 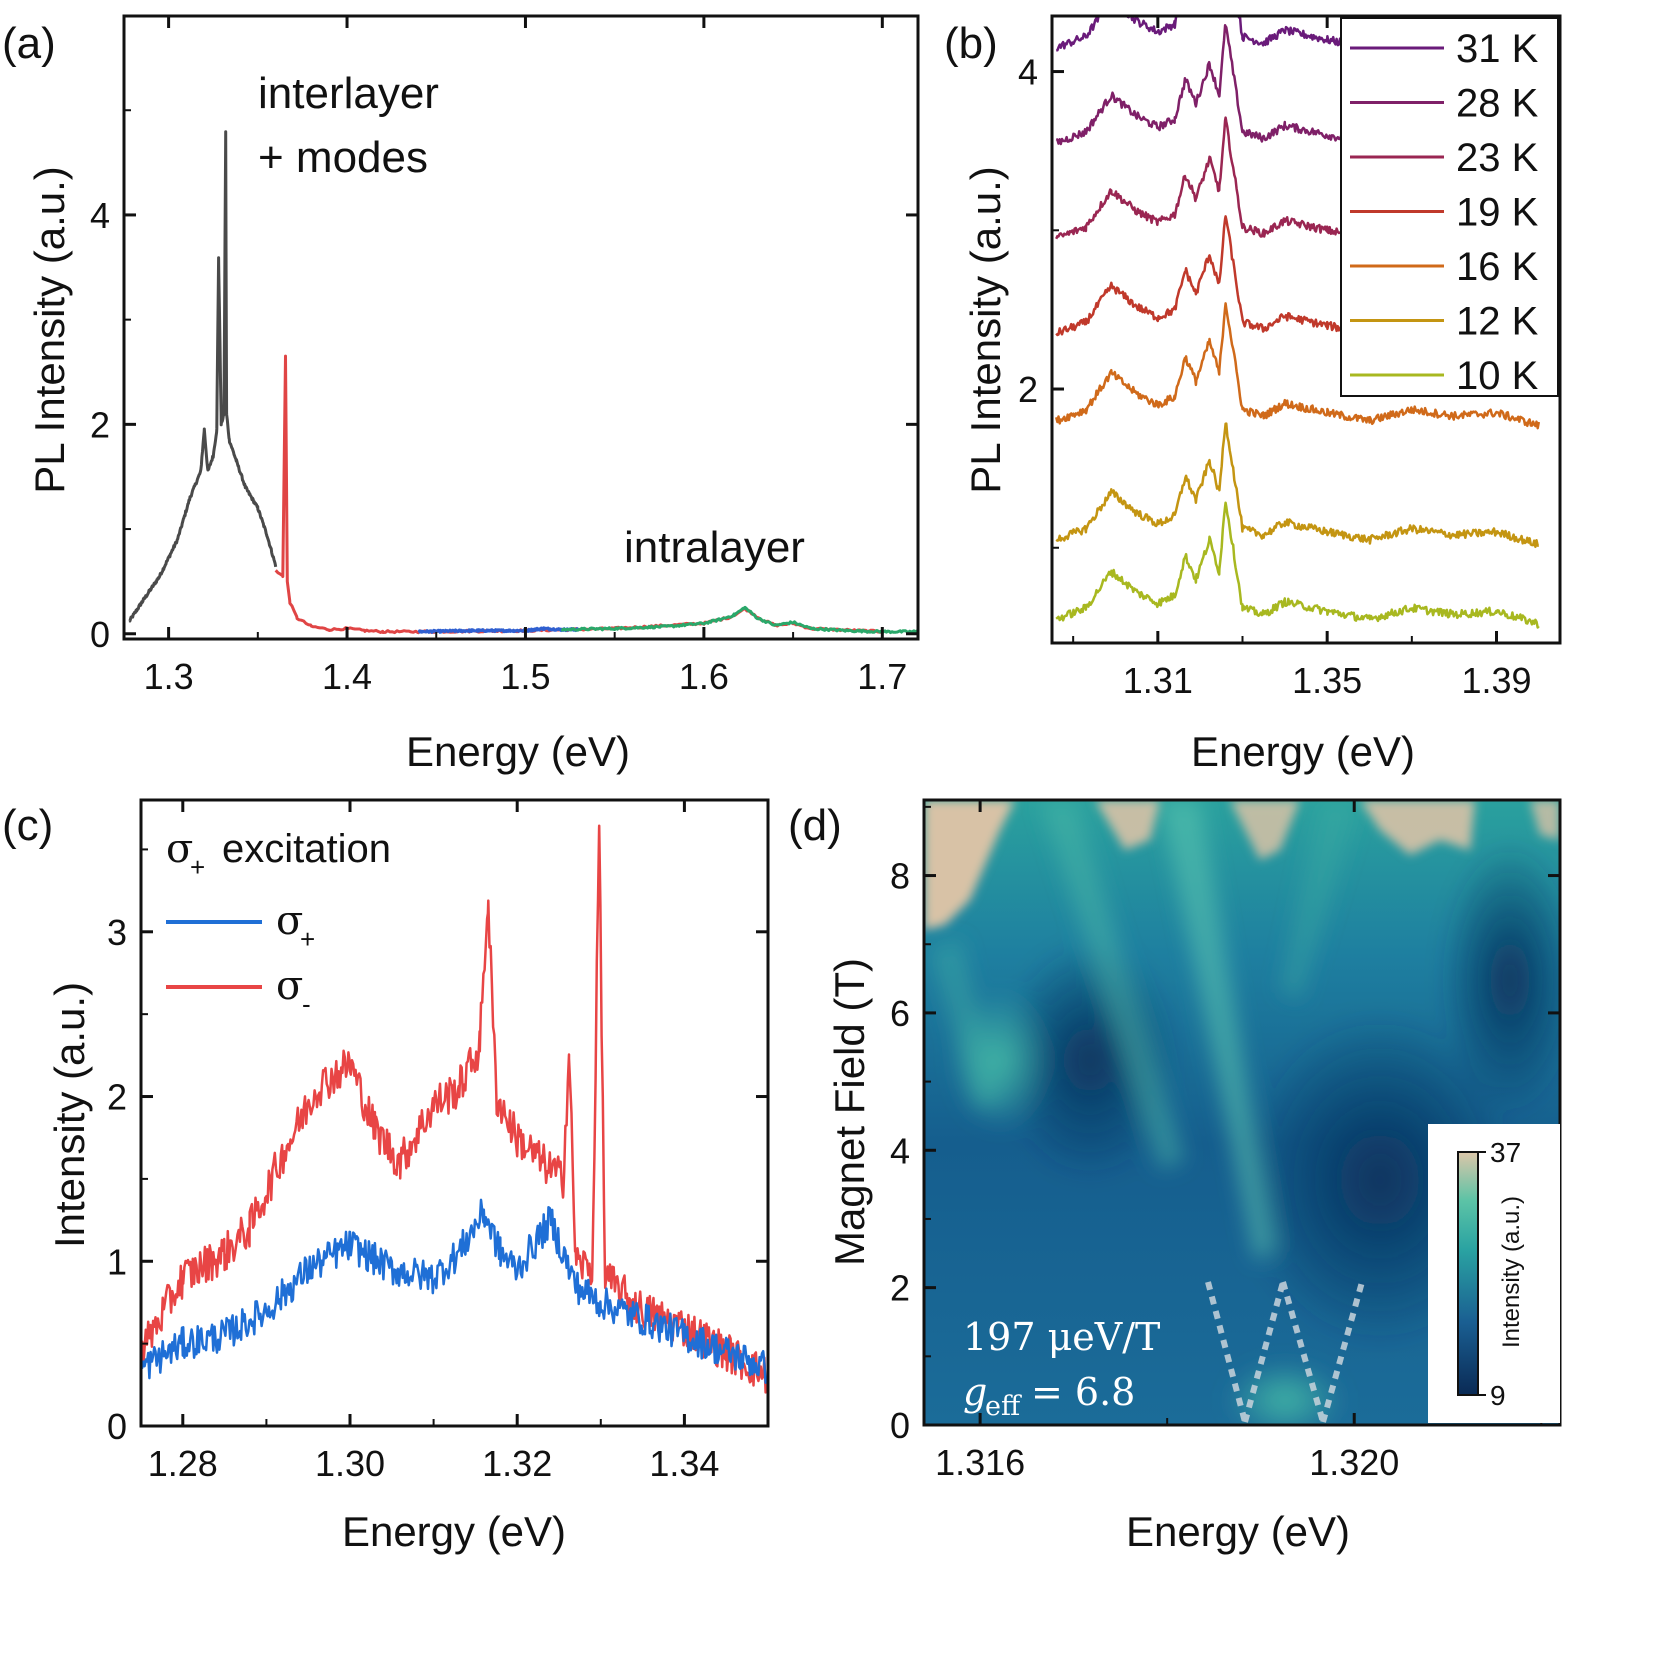 What do you see at coordinates (525, 676) in the screenshot?
I see `panel-a-xtick-label: 1.5` at bounding box center [525, 676].